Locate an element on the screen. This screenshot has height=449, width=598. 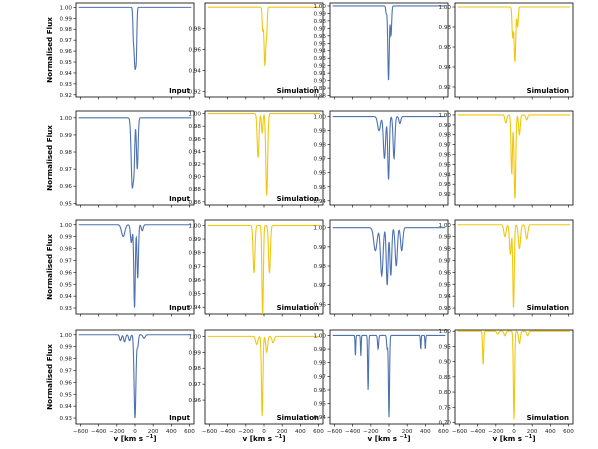
panel-r2-c2: 0.96 0.97 0.98 0.99 1.00 is located at coordinates (381, 268).